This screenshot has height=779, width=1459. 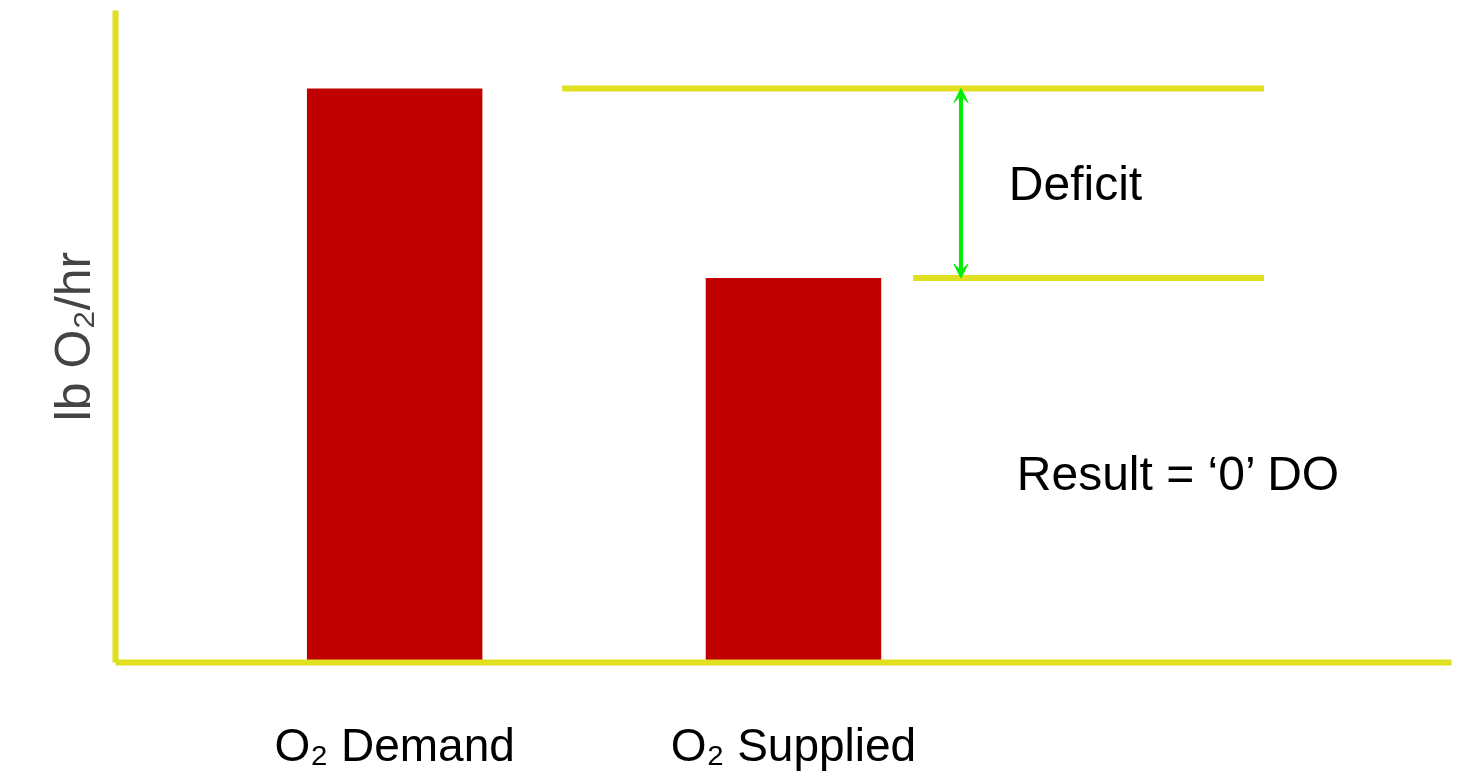 What do you see at coordinates (394, 744) in the screenshot?
I see `x-tick-label: O₂ Demand` at bounding box center [394, 744].